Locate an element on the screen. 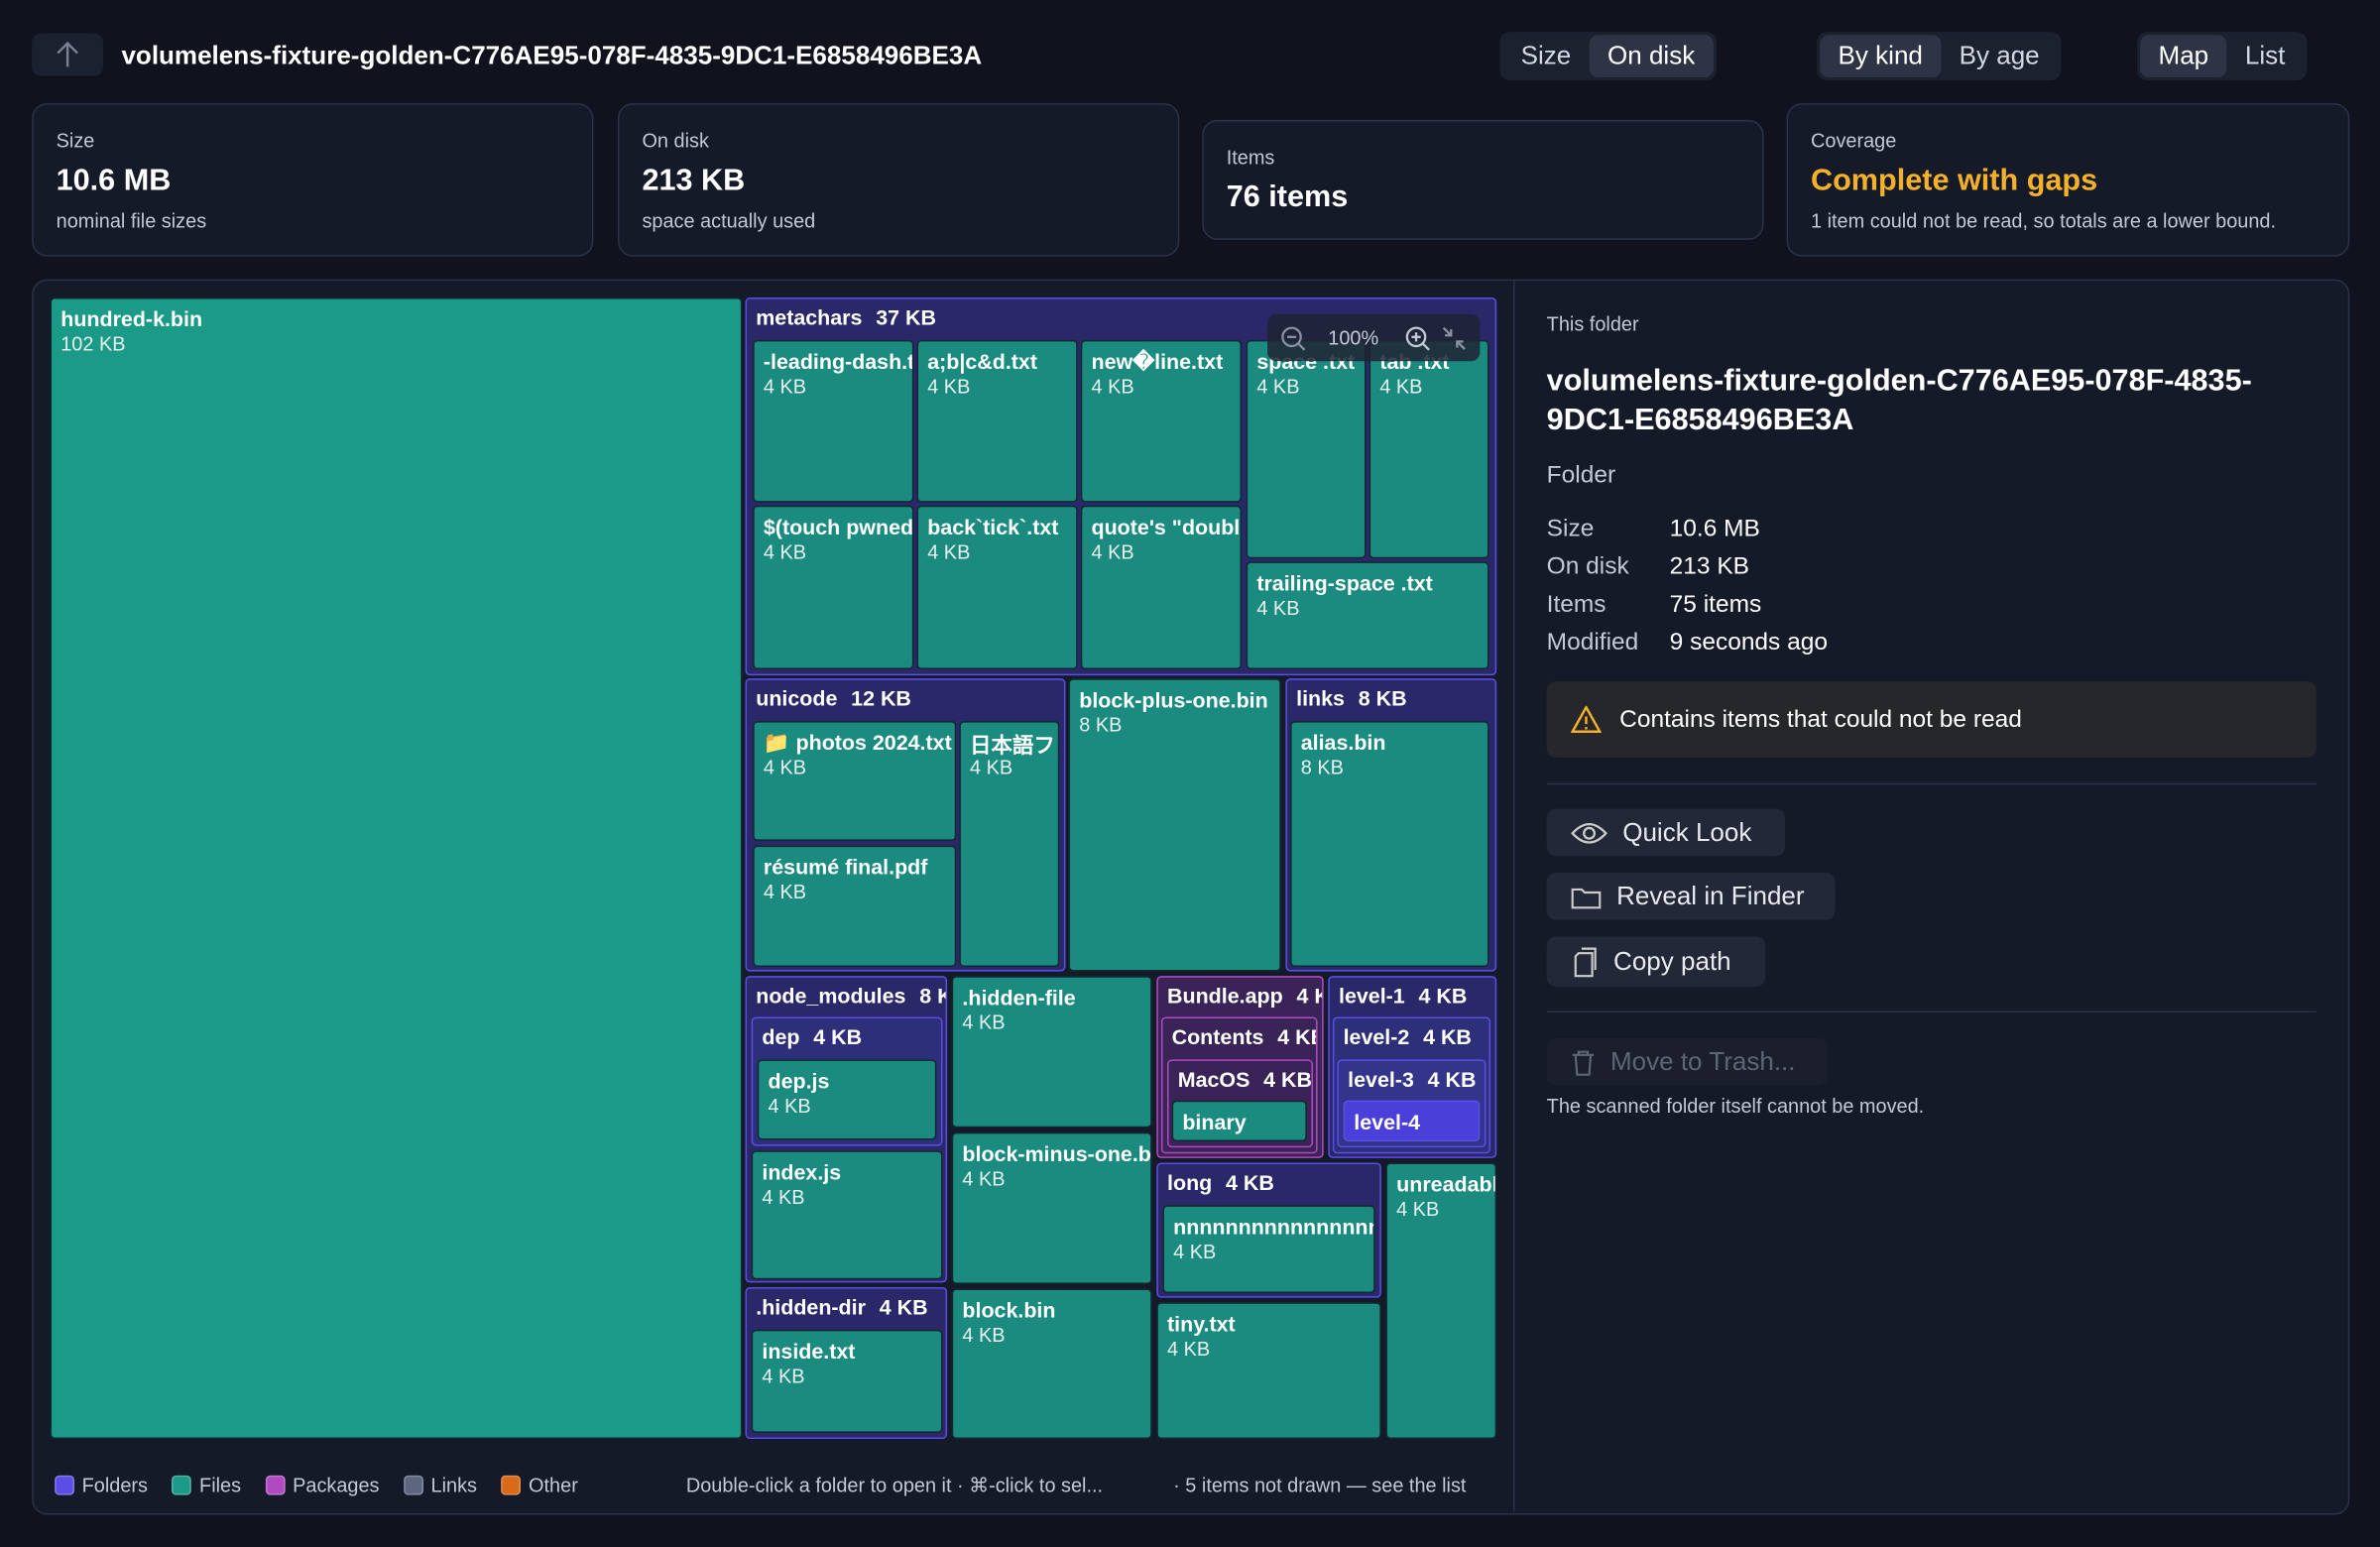 The image size is (2380, 1547). file-tile: dep.js 4 KB is located at coordinates (847, 1099).